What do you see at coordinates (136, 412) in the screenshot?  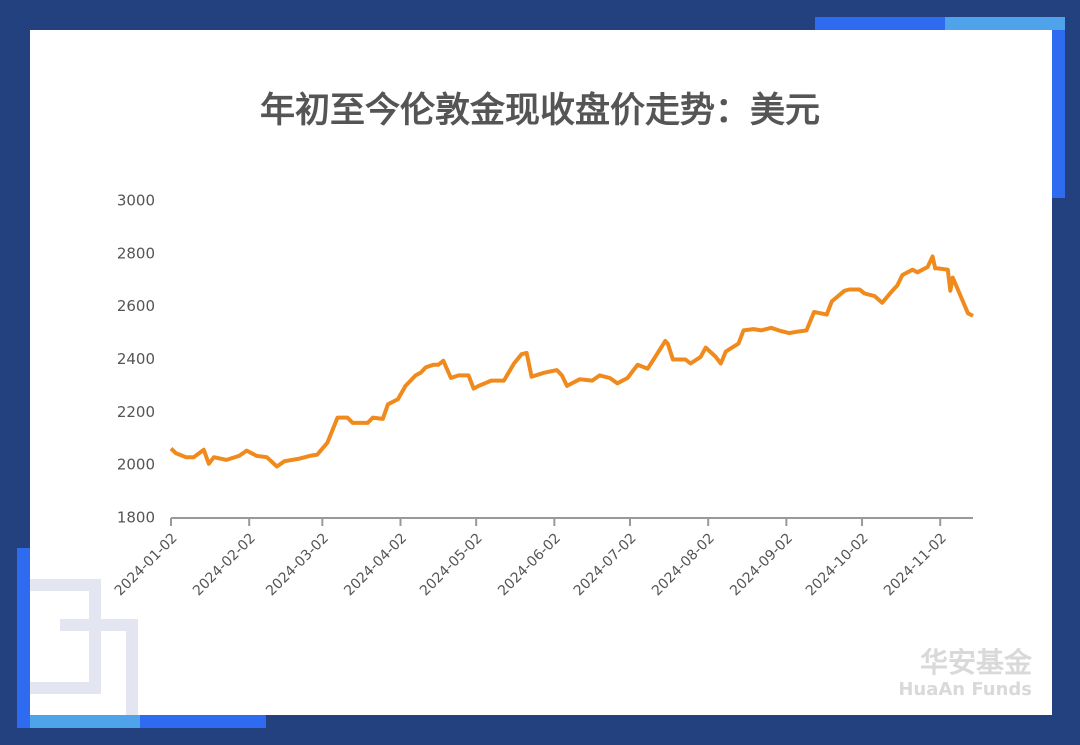 I see `y-tick-label: 2200` at bounding box center [136, 412].